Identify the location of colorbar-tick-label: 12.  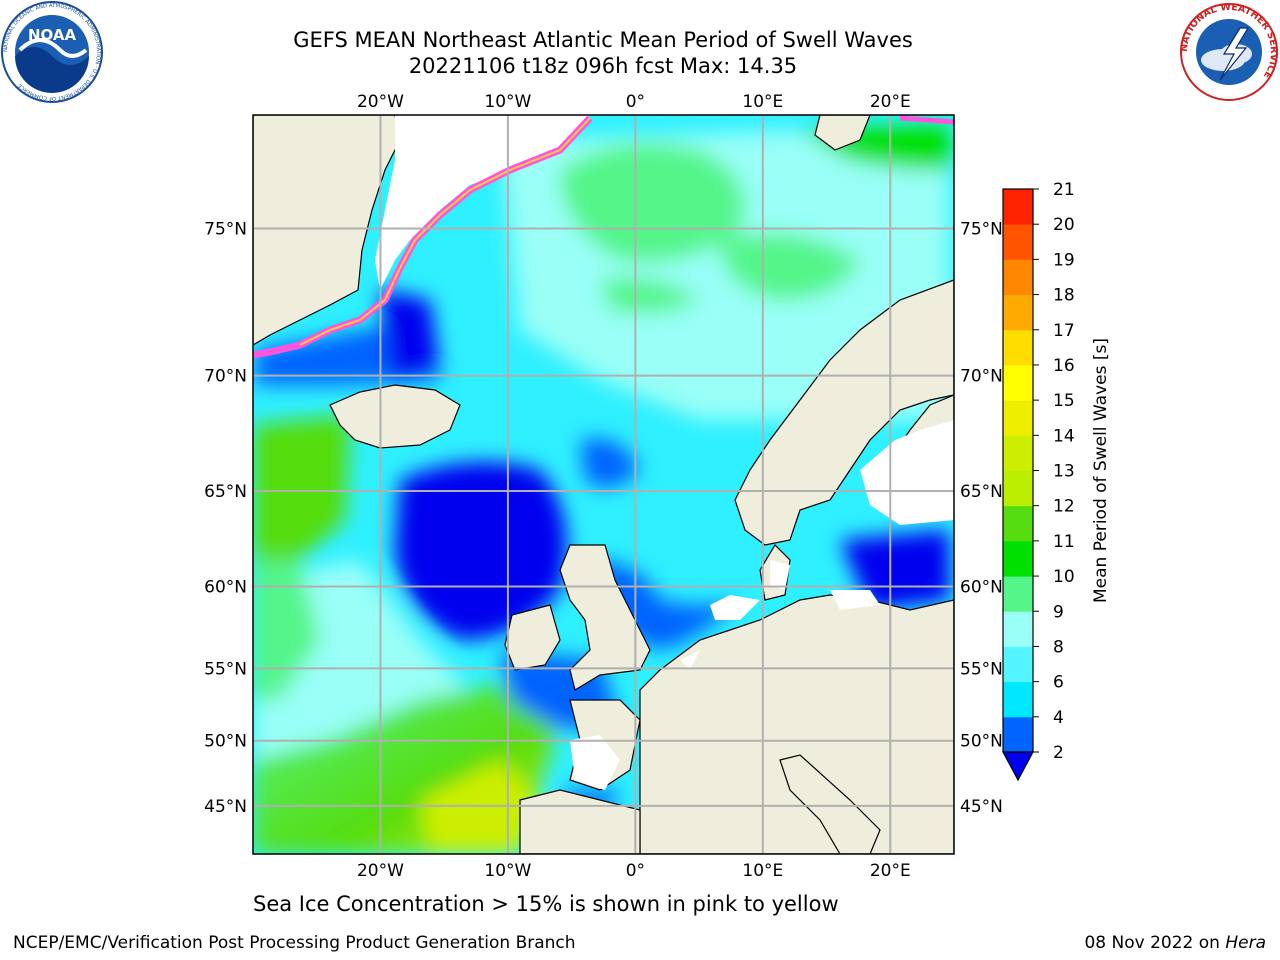
(1064, 507).